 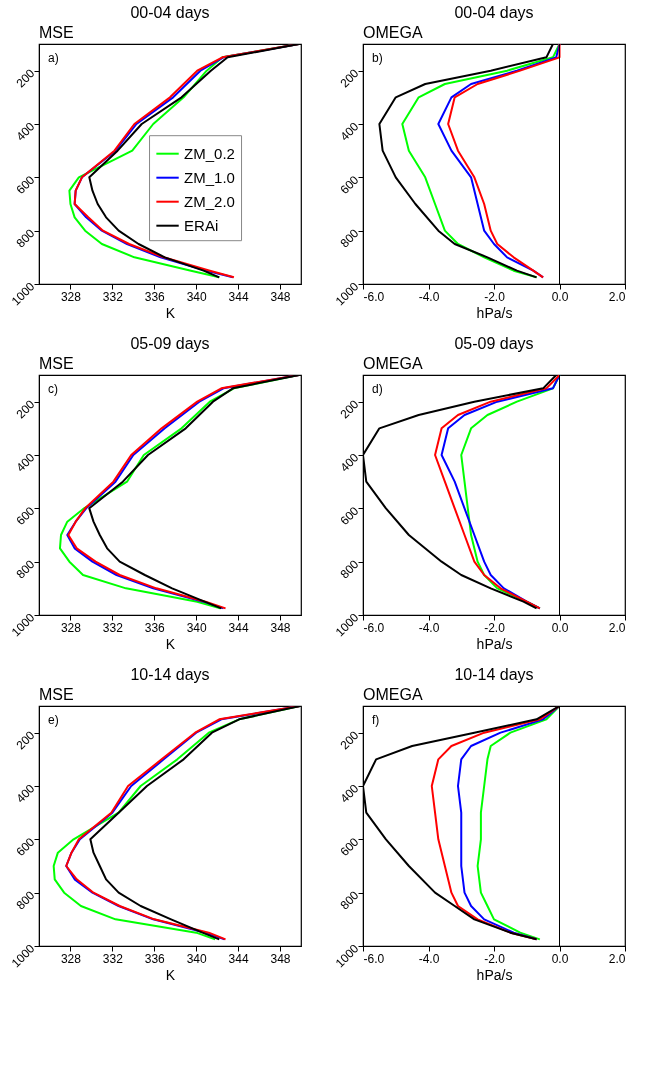 What do you see at coordinates (209, 153) in the screenshot?
I see `legend-label: ZM_0.2` at bounding box center [209, 153].